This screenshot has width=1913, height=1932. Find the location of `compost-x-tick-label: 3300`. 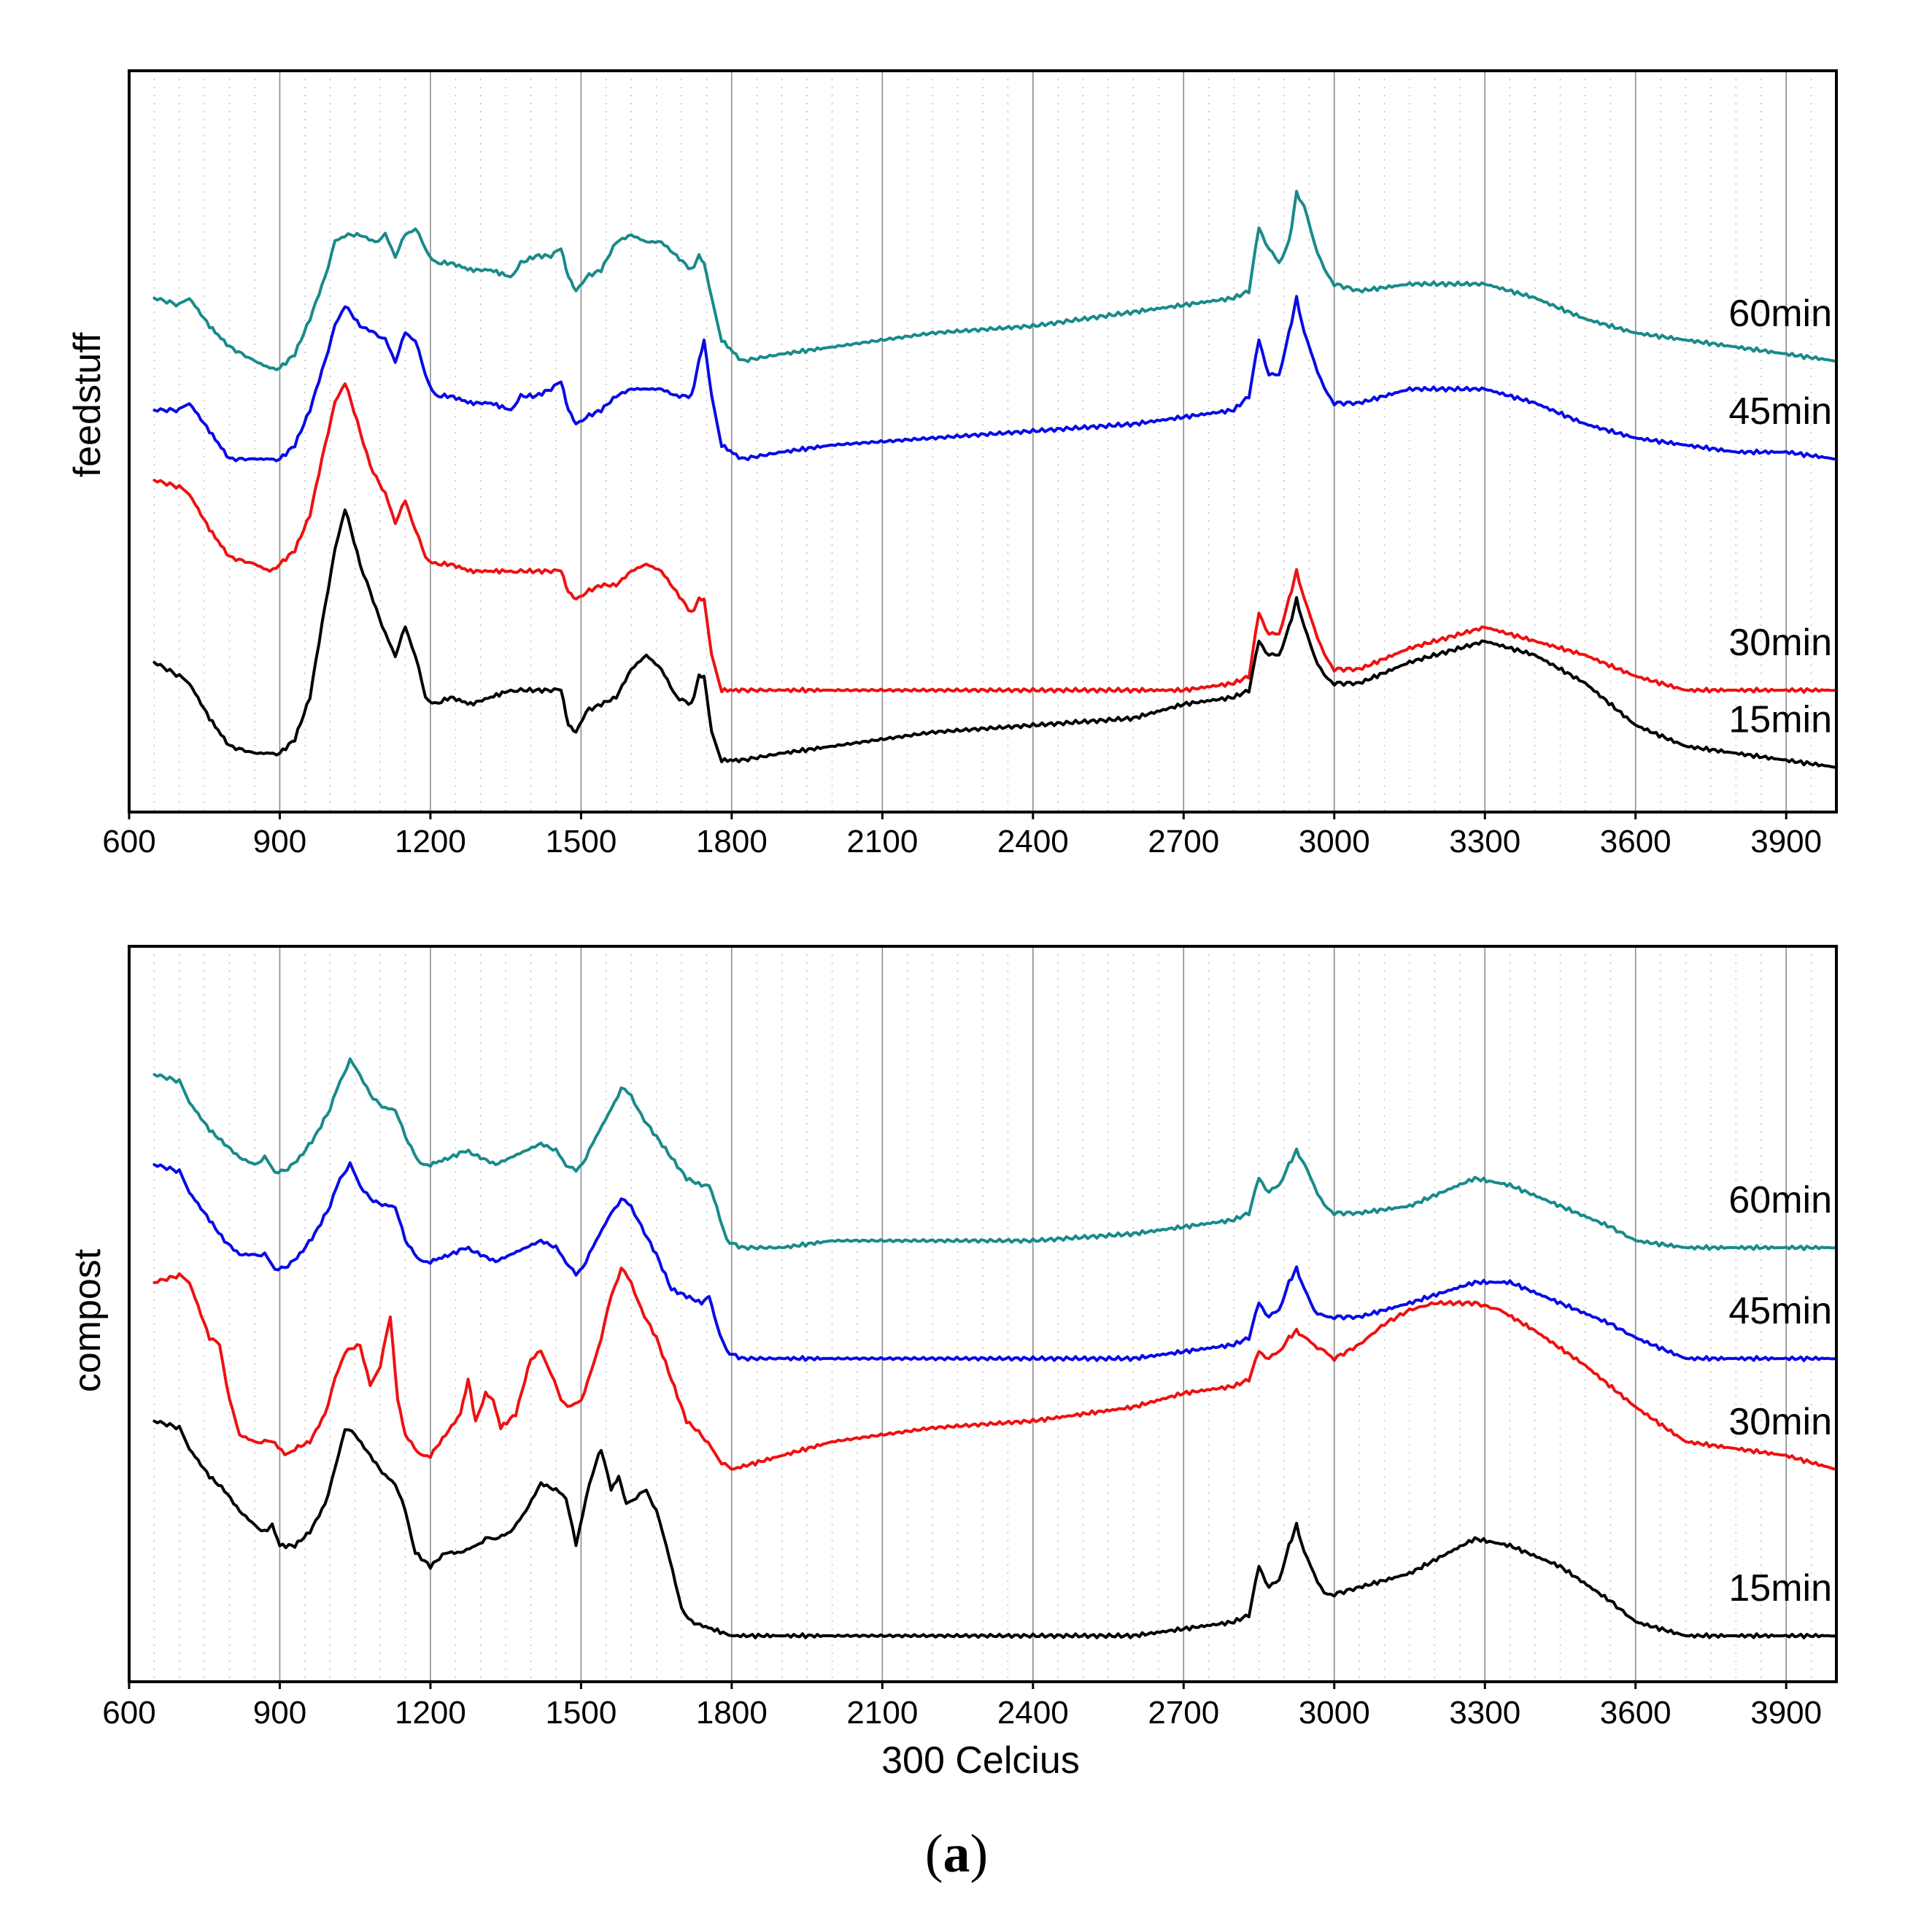

compost-x-tick-label: 3300 is located at coordinates (1484, 1713).